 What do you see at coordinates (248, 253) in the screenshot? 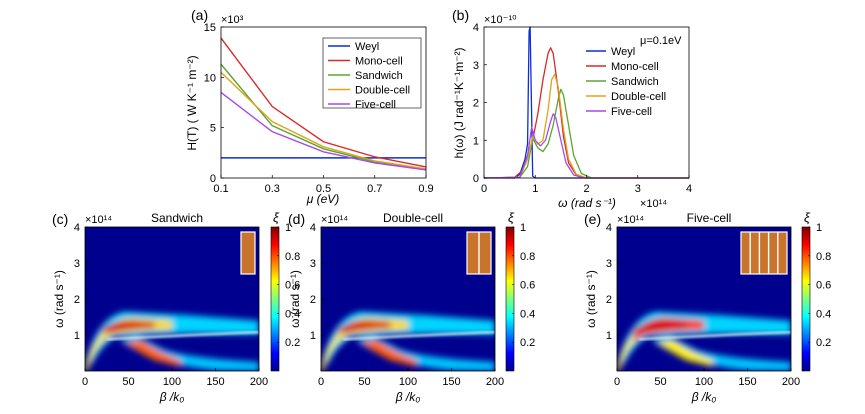
I see `inset-structure` at bounding box center [248, 253].